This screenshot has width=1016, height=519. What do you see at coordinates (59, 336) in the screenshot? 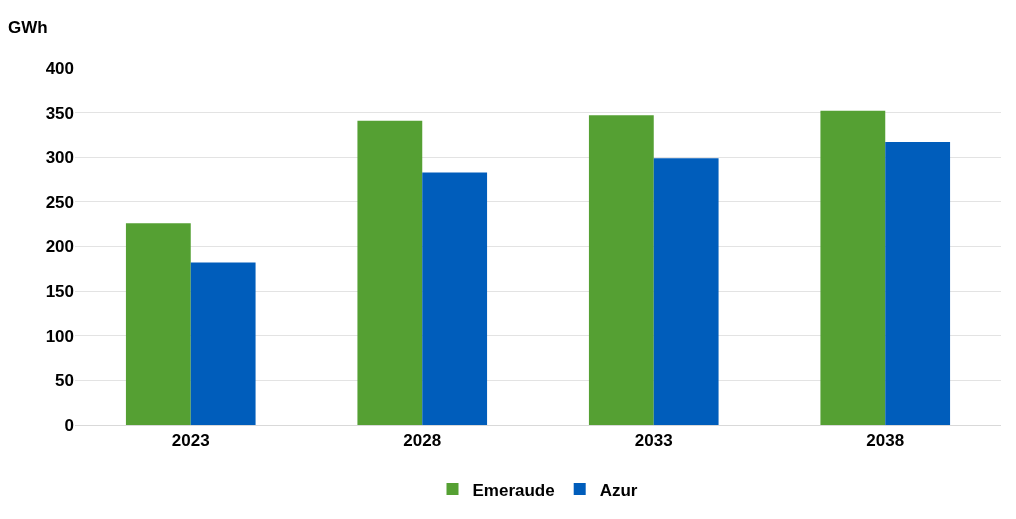
I see `y-tick-label: 100` at bounding box center [59, 336].